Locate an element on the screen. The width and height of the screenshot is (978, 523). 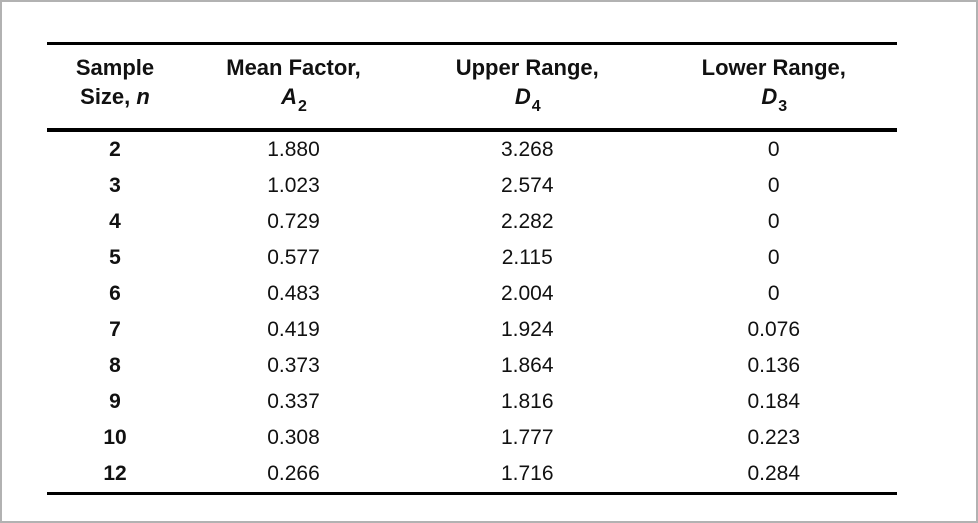
header-line-1: Sample is located at coordinates (115, 67).